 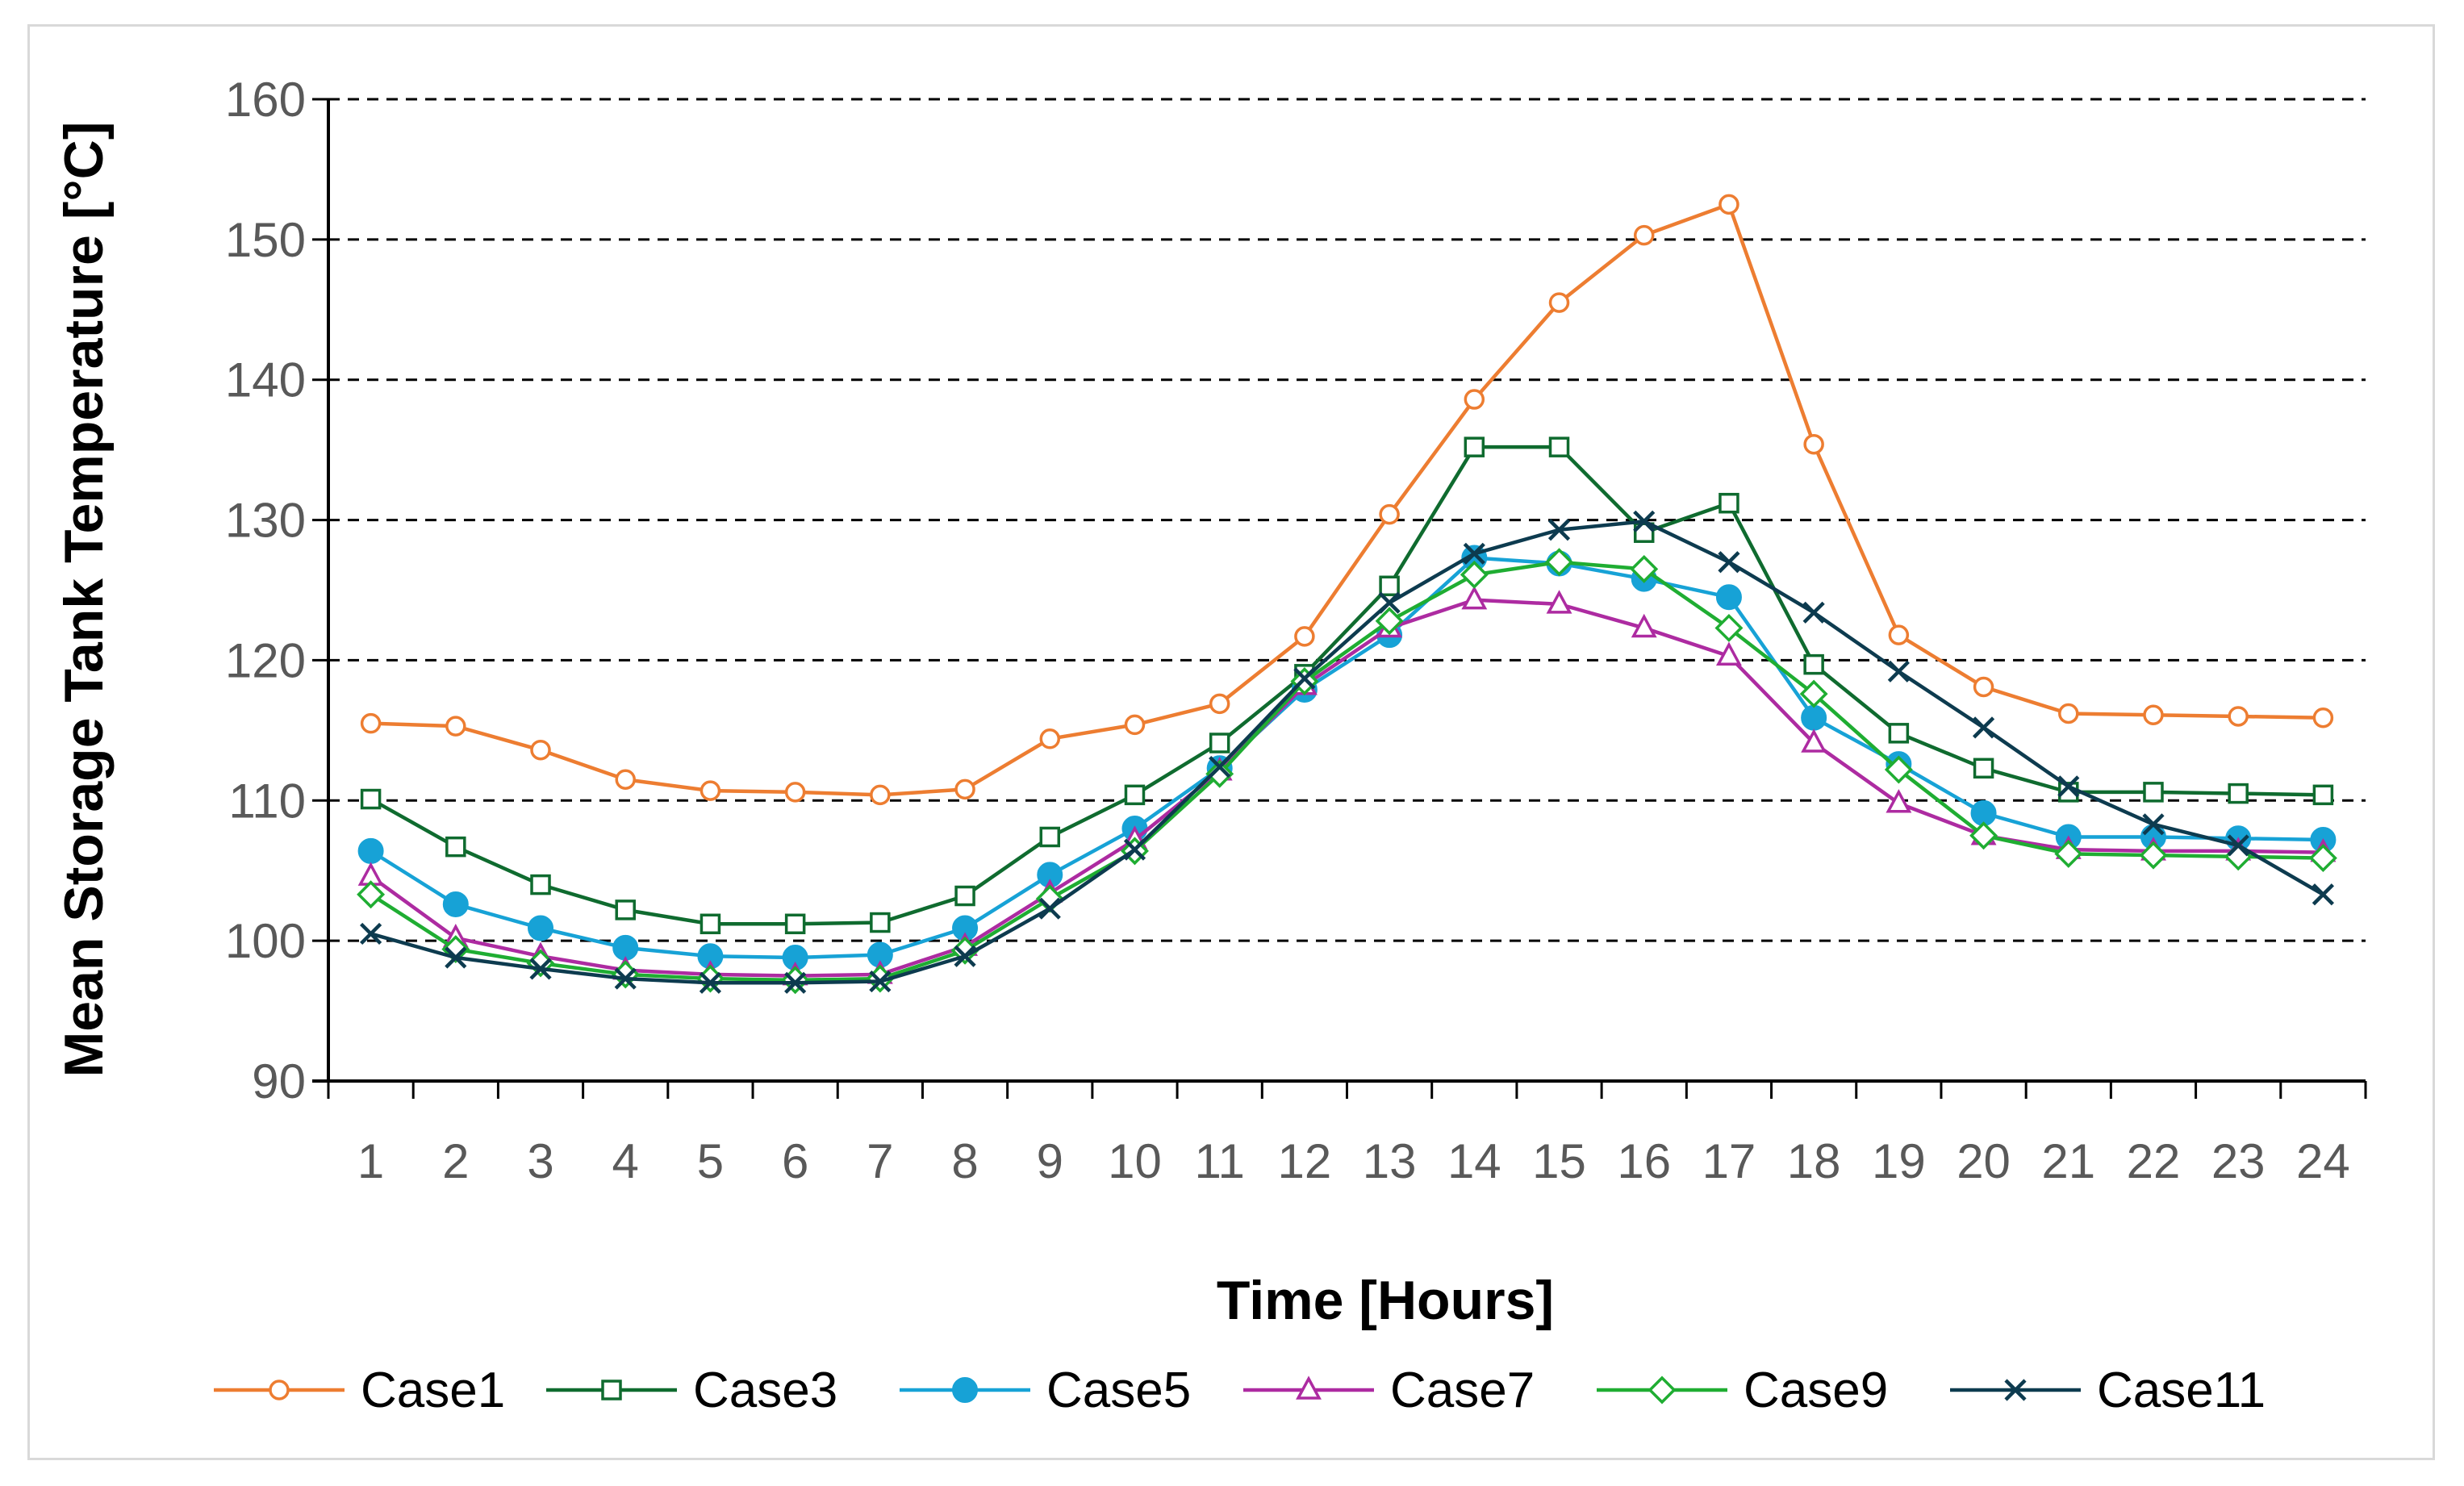 I want to click on legend-item-case1: Case1, so click(x=360, y=1390).